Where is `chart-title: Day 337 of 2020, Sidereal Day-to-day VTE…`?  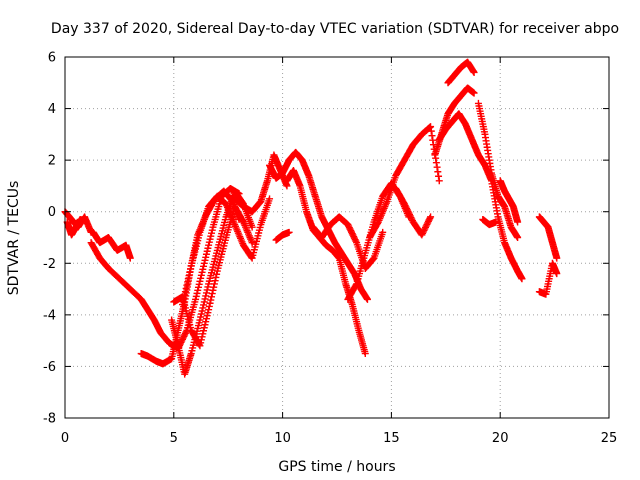 chart-title: Day 337 of 2020, Sidereal Day-to-day VTE… is located at coordinates (335, 29).